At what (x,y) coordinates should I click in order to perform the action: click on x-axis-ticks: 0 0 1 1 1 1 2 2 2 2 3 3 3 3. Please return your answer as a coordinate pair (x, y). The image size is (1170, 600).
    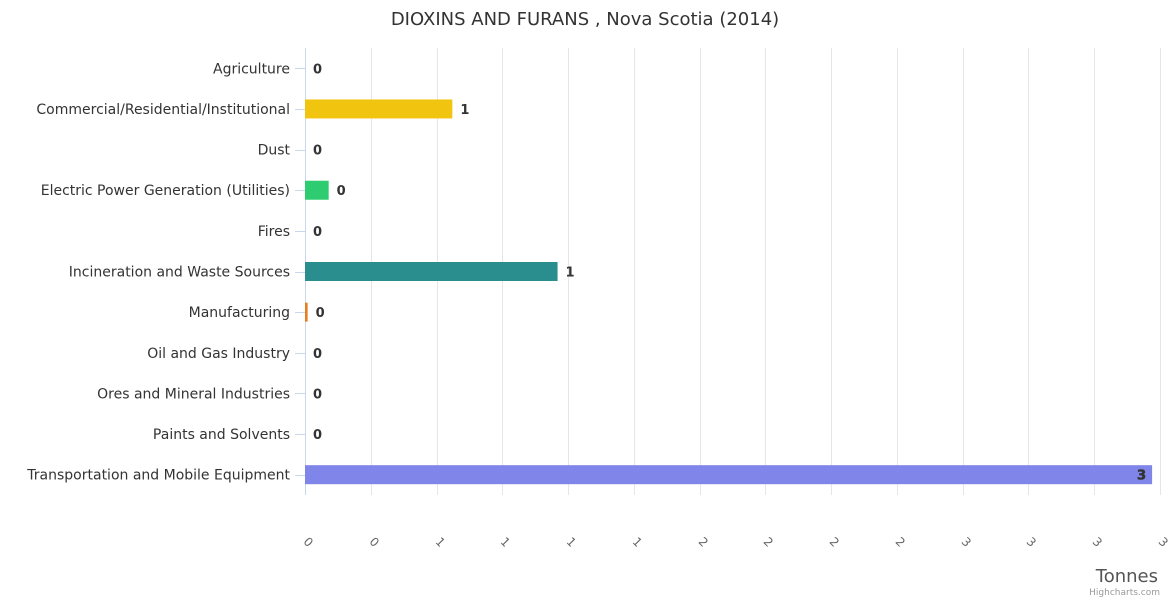
    Looking at the image, I should click on (735, 542).